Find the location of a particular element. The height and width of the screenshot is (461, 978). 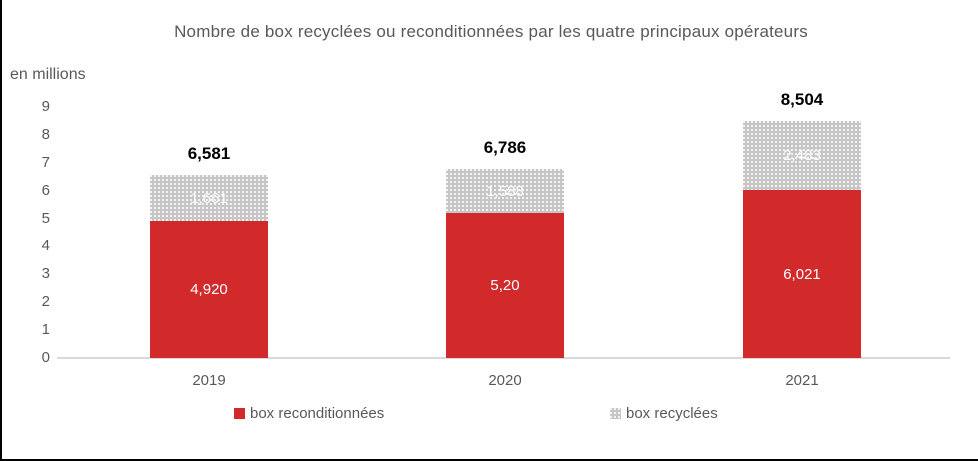

x-axis-category-label: 2020 is located at coordinates (505, 380).